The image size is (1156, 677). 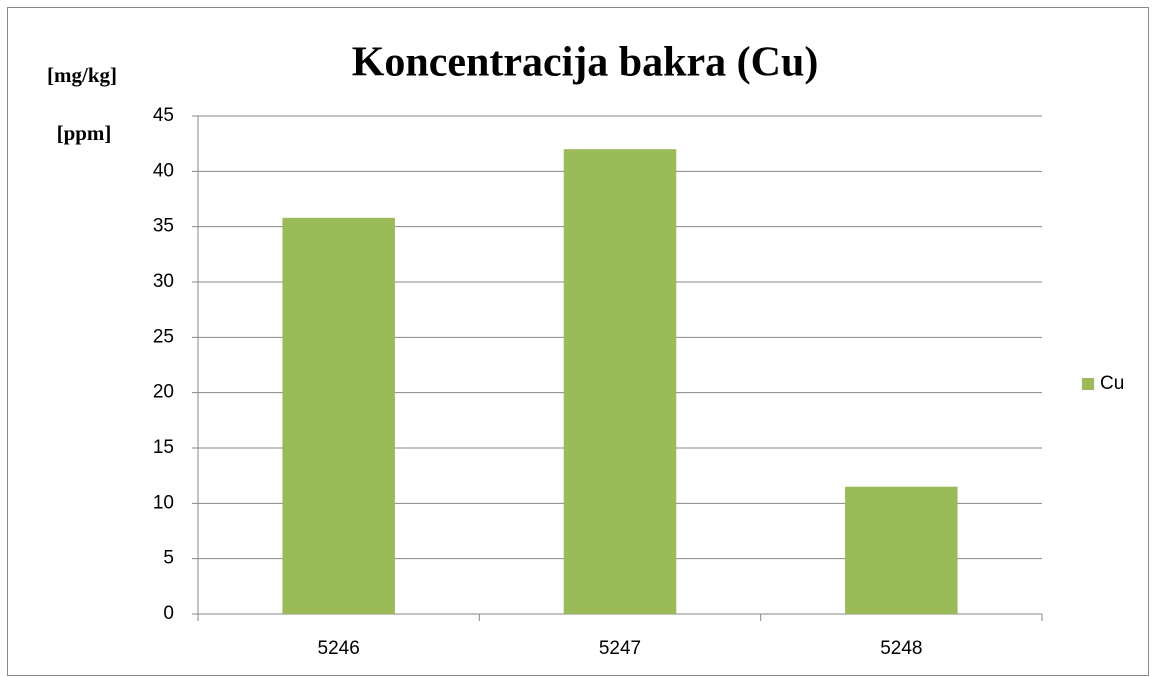 What do you see at coordinates (1112, 383) in the screenshot?
I see `legend-label: Cu` at bounding box center [1112, 383].